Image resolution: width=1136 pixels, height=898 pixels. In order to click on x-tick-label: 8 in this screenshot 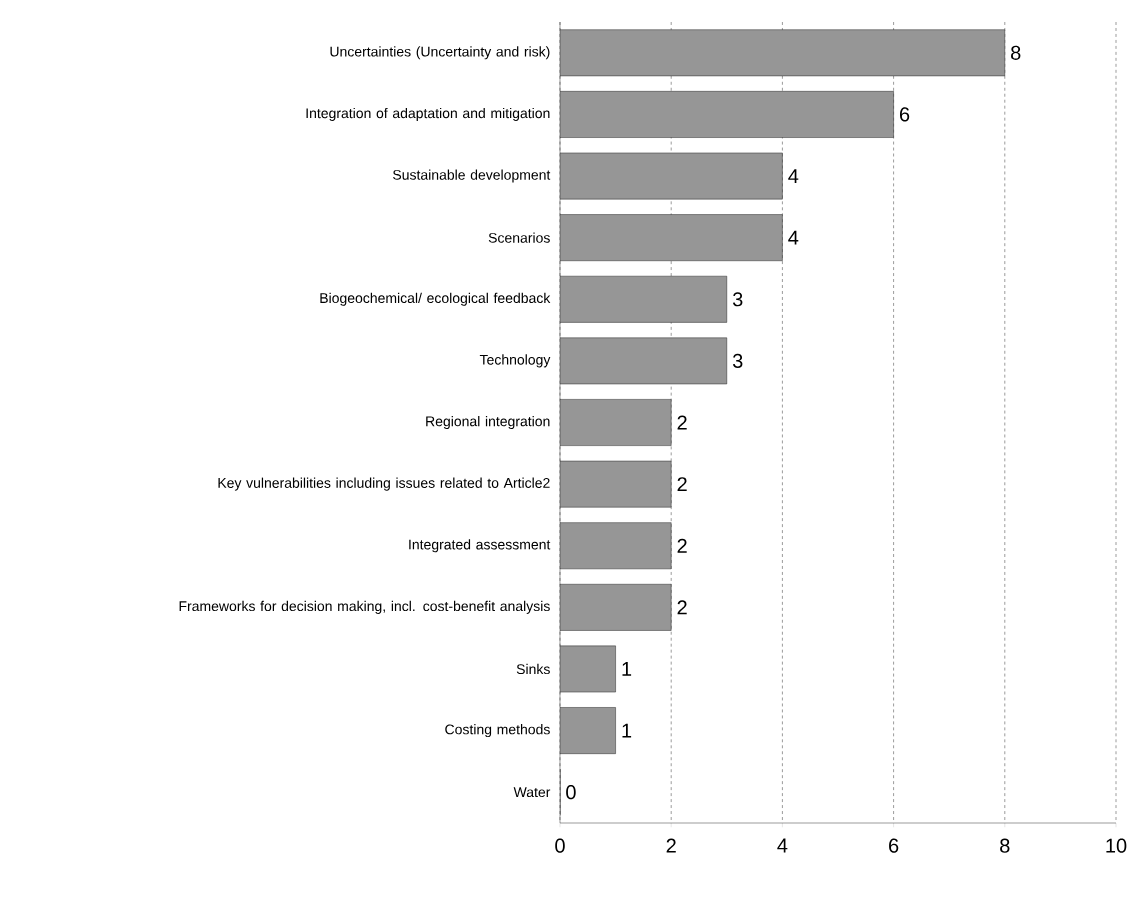, I will do `click(1005, 845)`.